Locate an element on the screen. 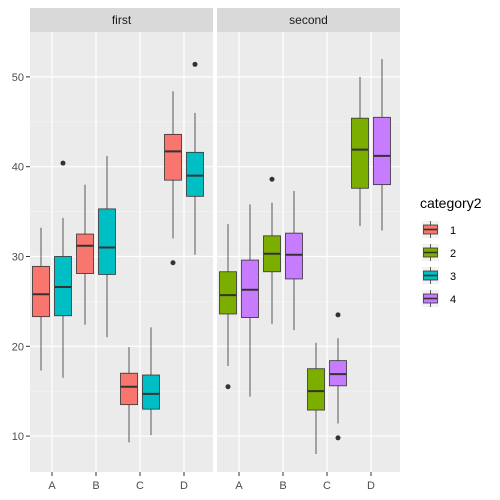  facet-strip-label: first is located at coordinates (122, 20).